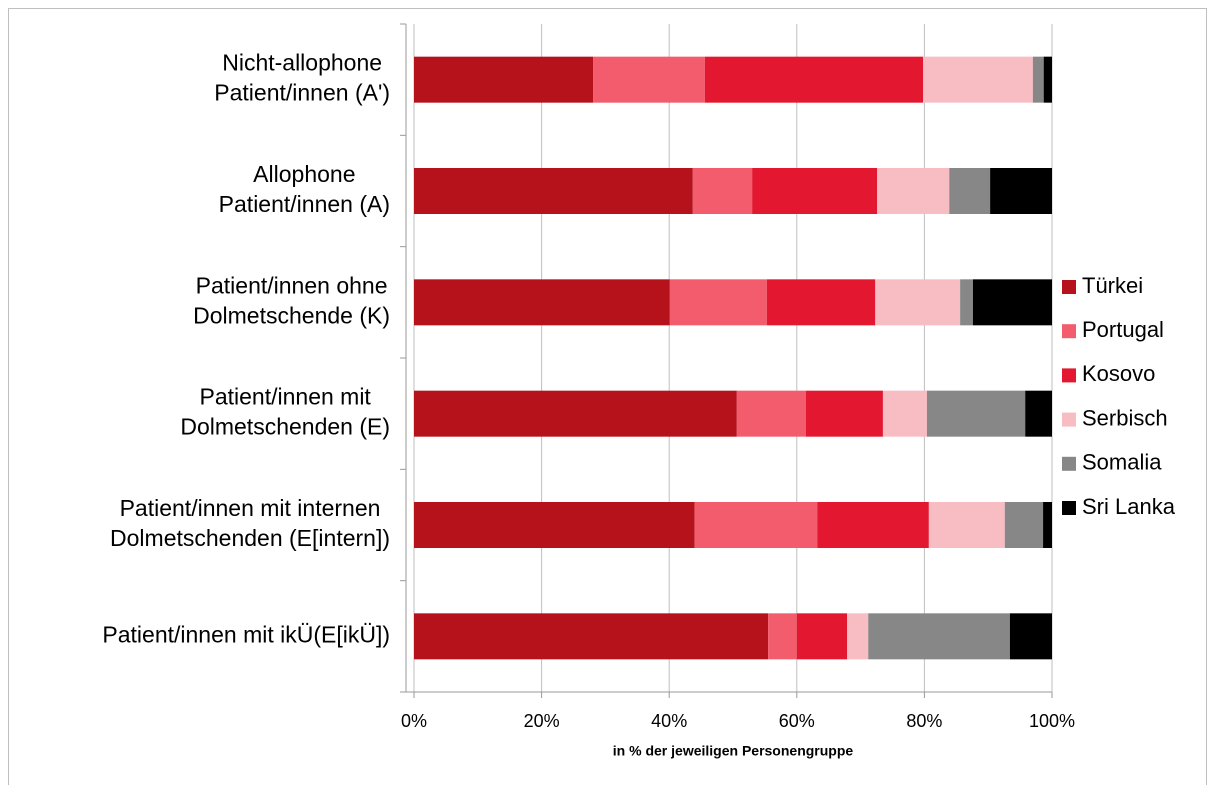 Image resolution: width=1215 pixels, height=785 pixels. I want to click on y-tick-label: Patient/innen mit, so click(286, 397).